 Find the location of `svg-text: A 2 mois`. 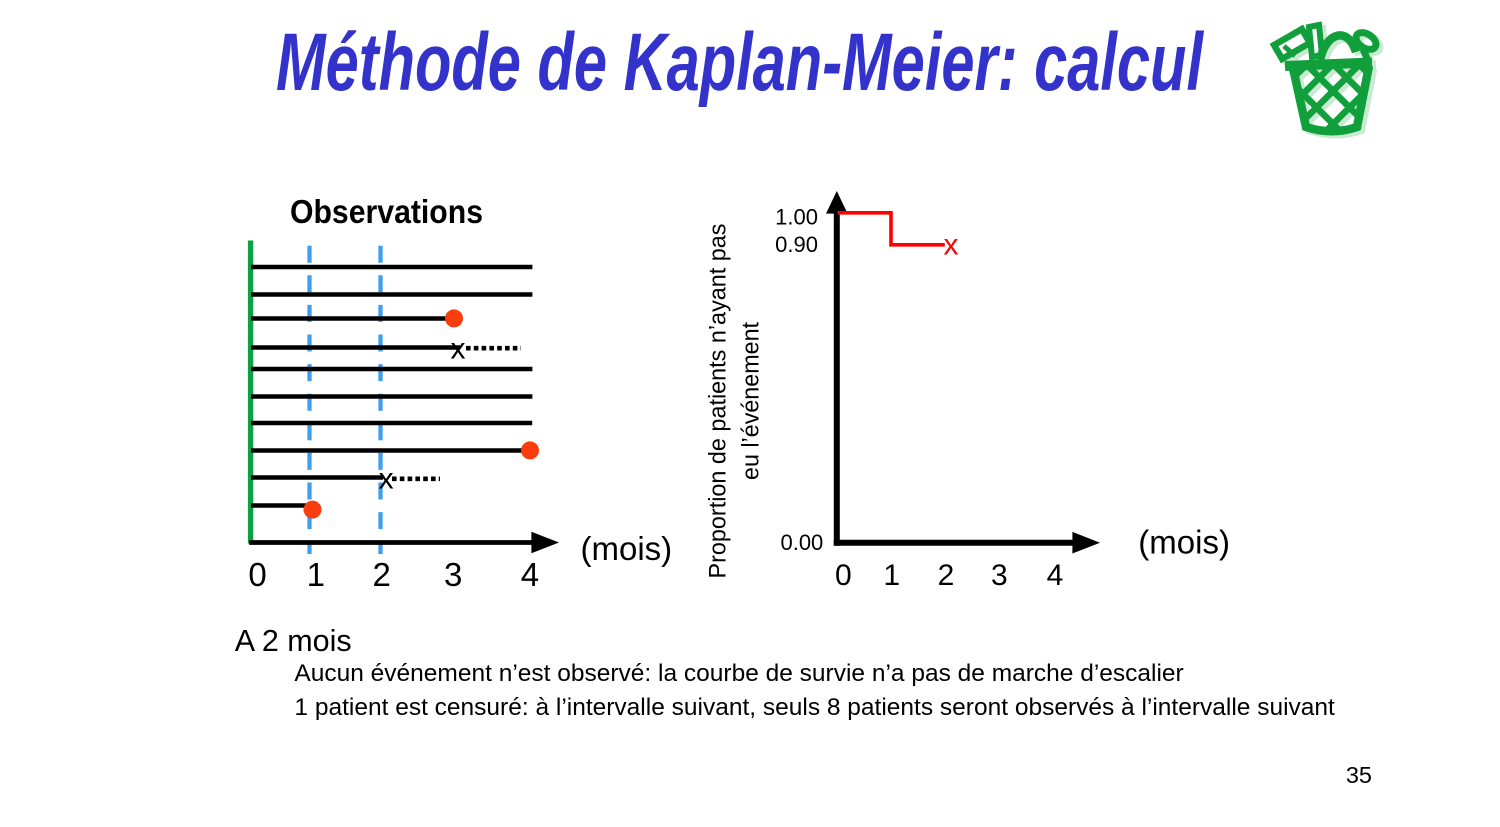

svg-text: A 2 mois is located at coordinates (293, 641).